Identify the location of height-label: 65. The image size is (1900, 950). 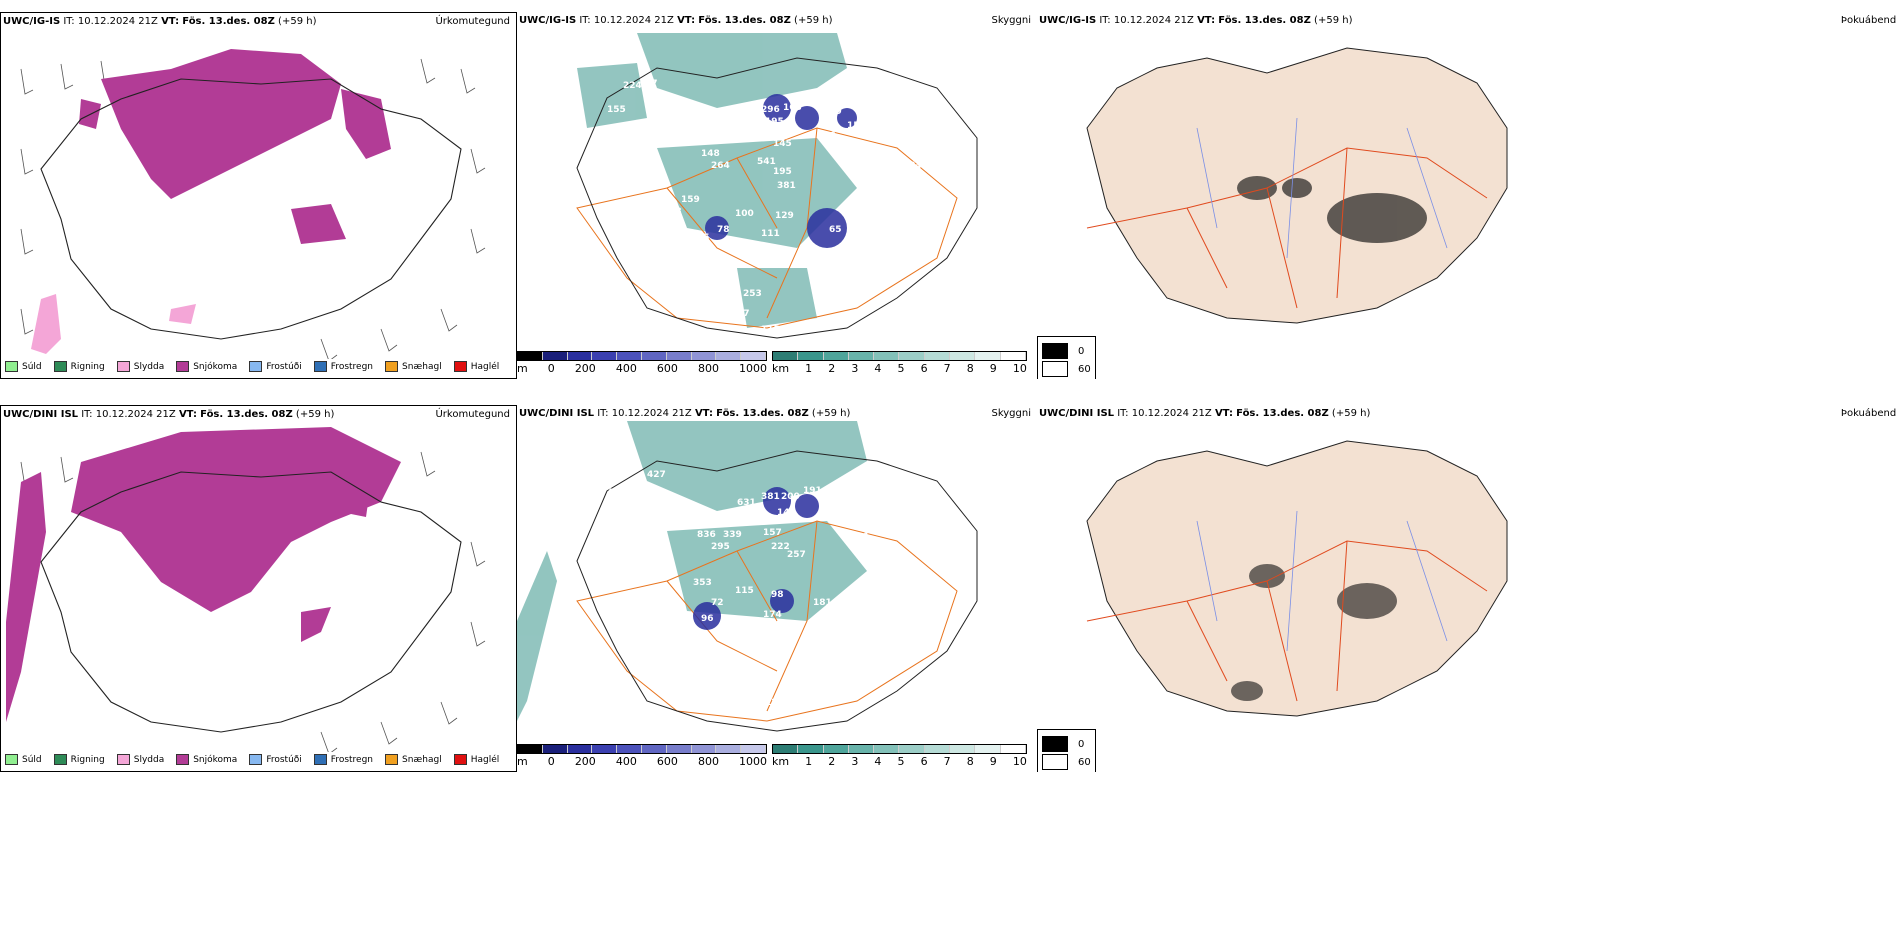
(835, 230).